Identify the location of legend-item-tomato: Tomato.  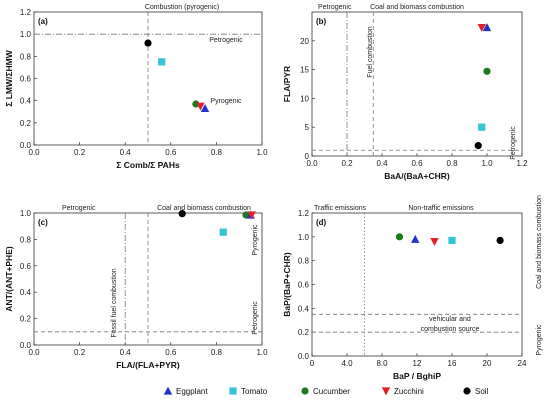
(248, 391).